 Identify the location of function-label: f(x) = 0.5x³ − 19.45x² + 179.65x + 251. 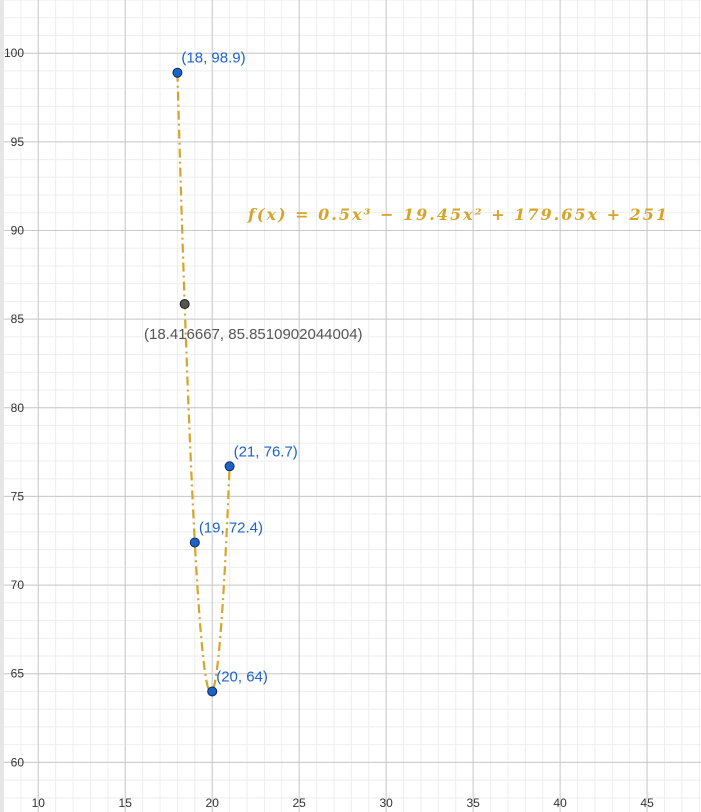
(458, 214).